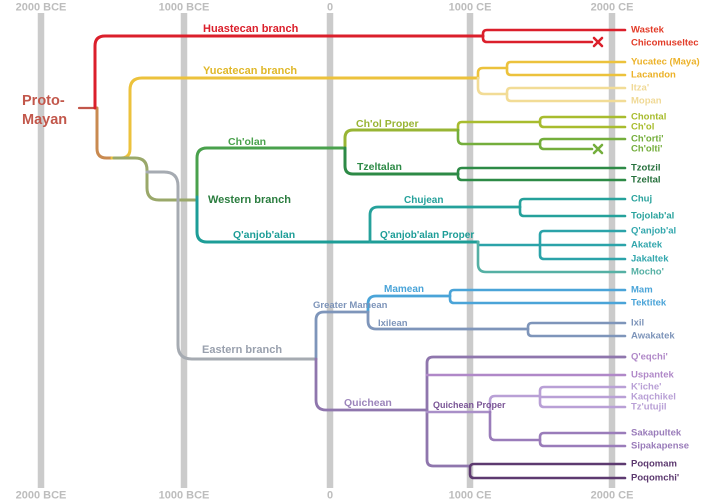  What do you see at coordinates (342, 335) in the screenshot?
I see `edge-greater-mamean` at bounding box center [342, 335].